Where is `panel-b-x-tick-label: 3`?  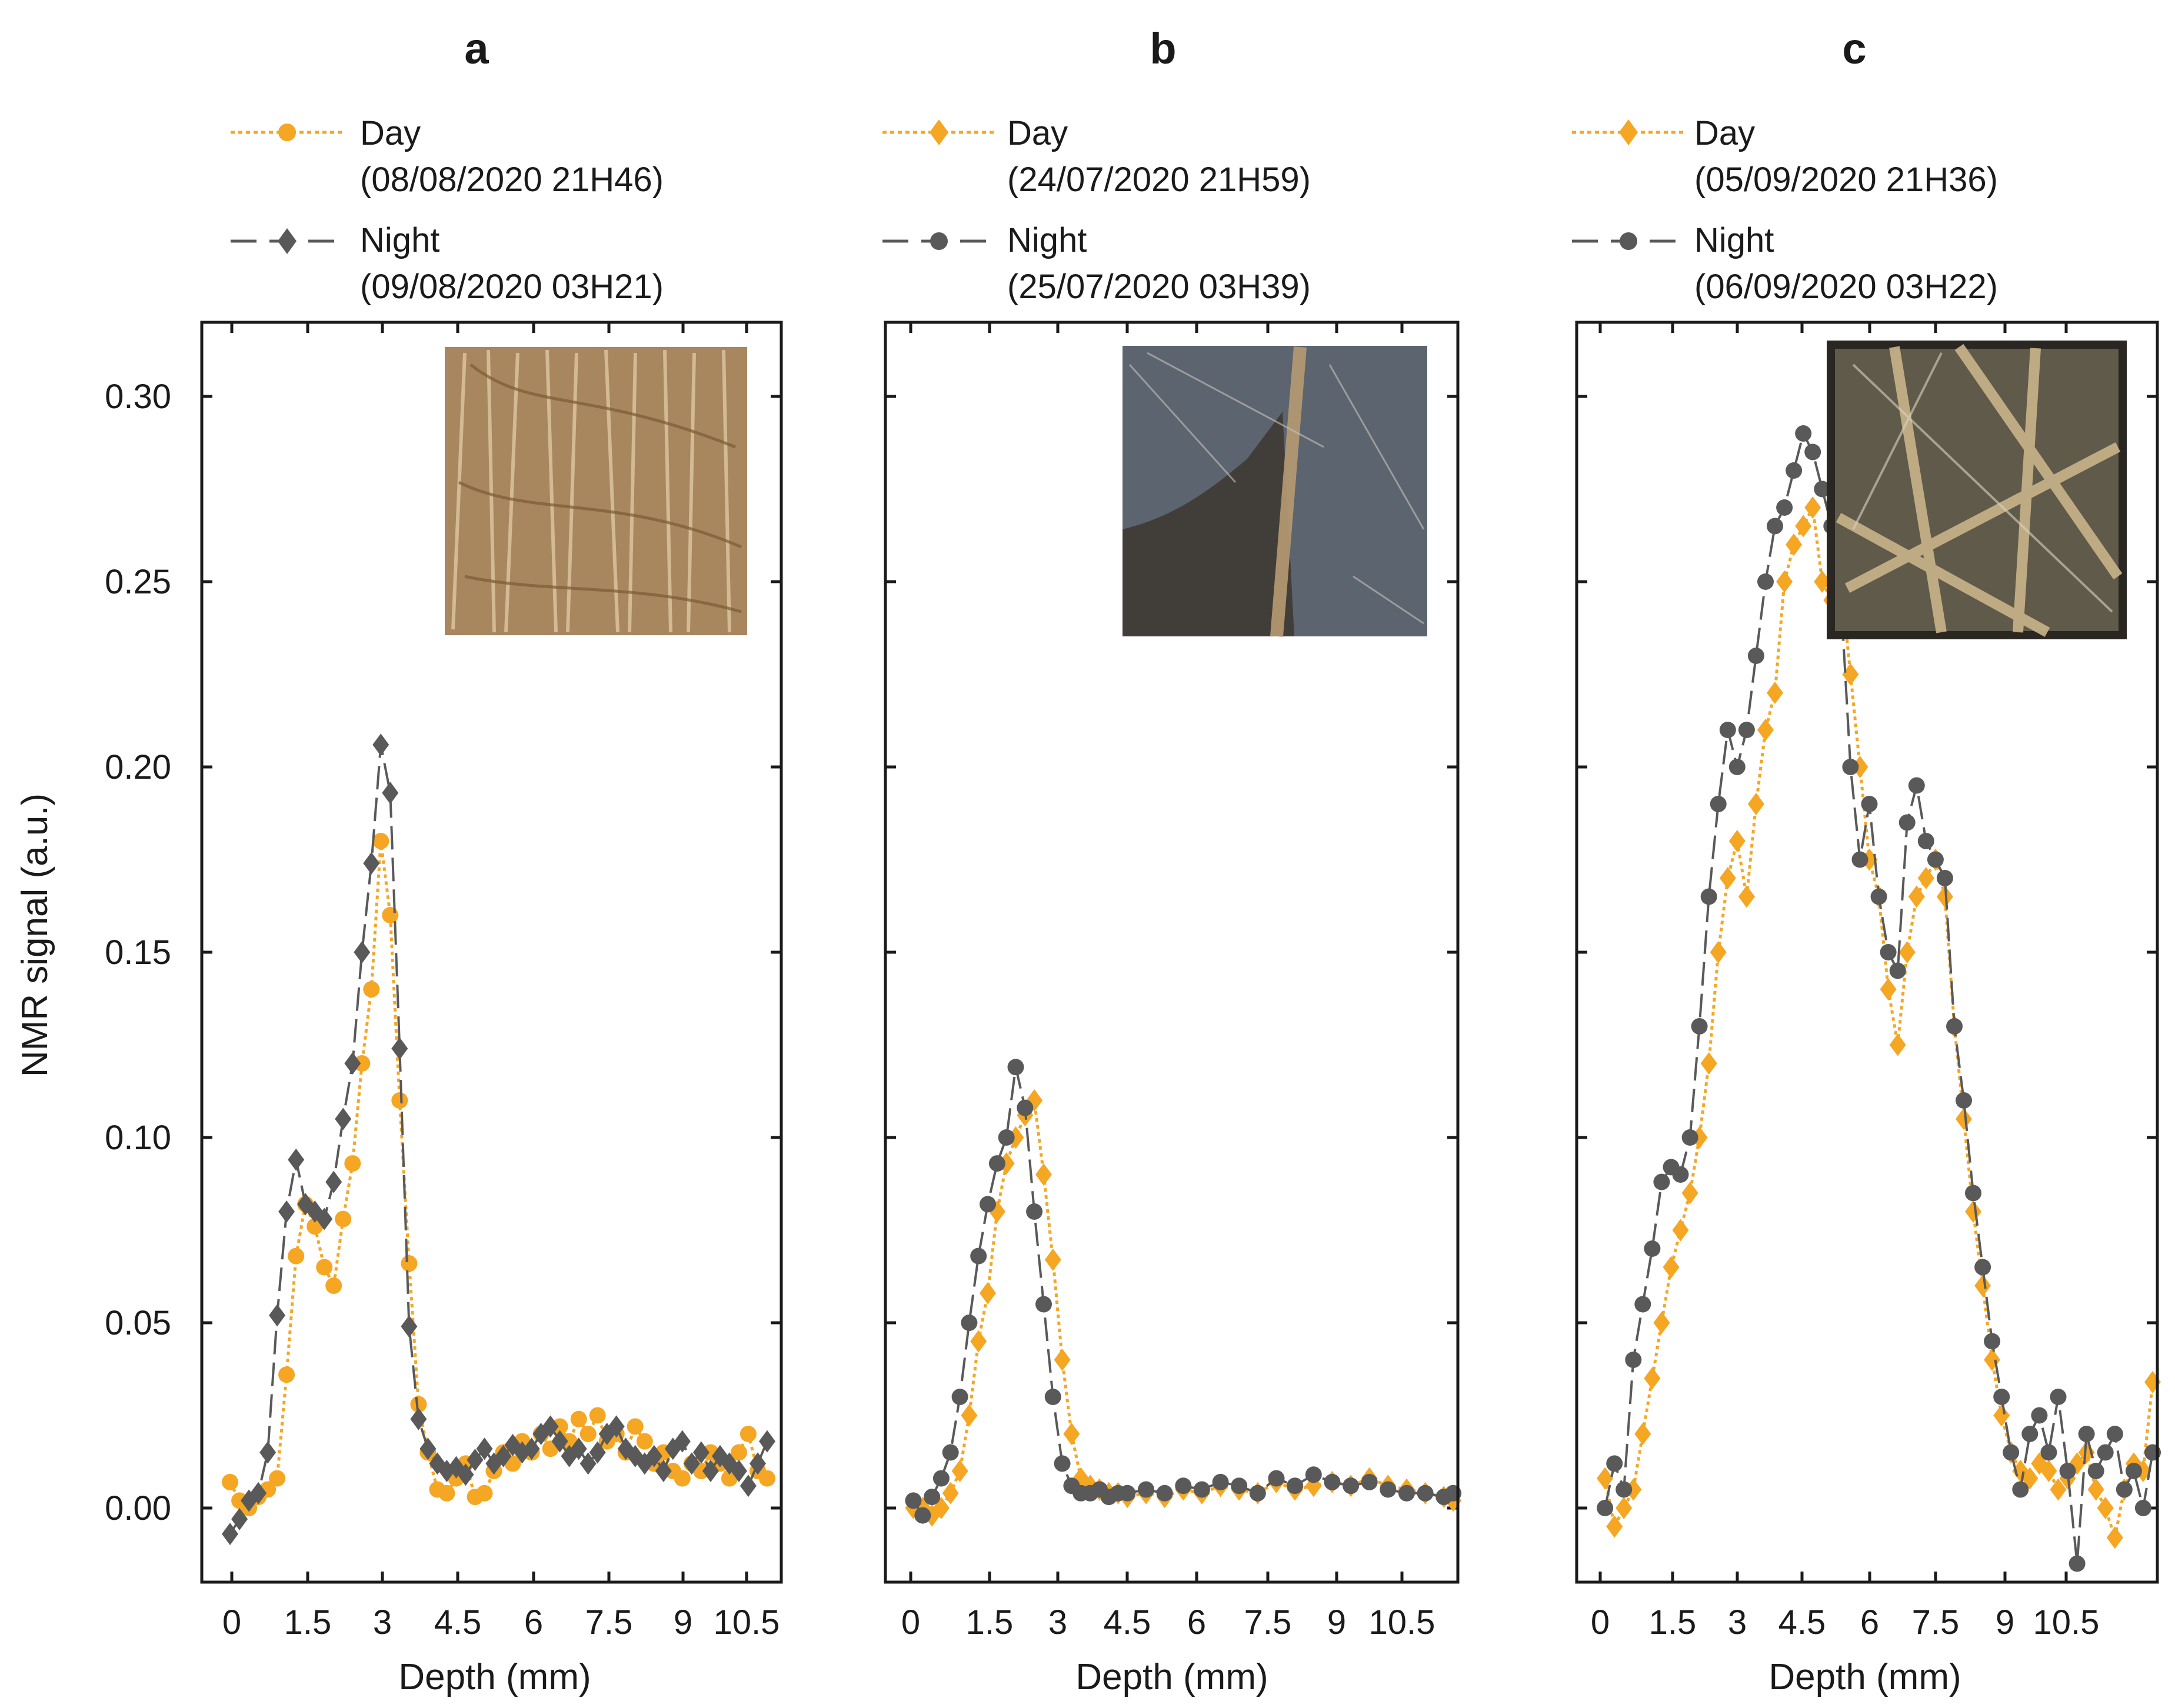 panel-b-x-tick-label: 3 is located at coordinates (1057, 1622).